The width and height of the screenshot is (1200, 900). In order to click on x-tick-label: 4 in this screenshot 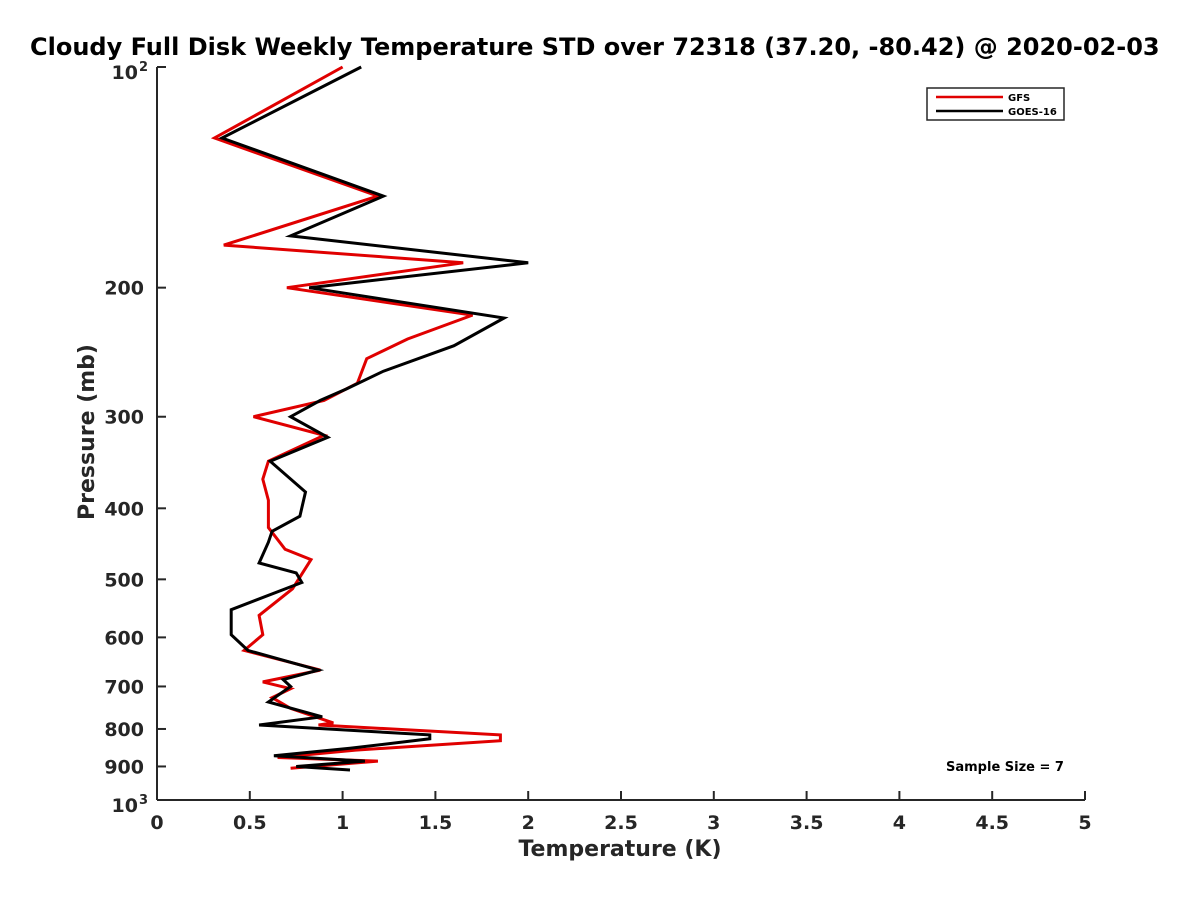, I will do `click(899, 823)`.